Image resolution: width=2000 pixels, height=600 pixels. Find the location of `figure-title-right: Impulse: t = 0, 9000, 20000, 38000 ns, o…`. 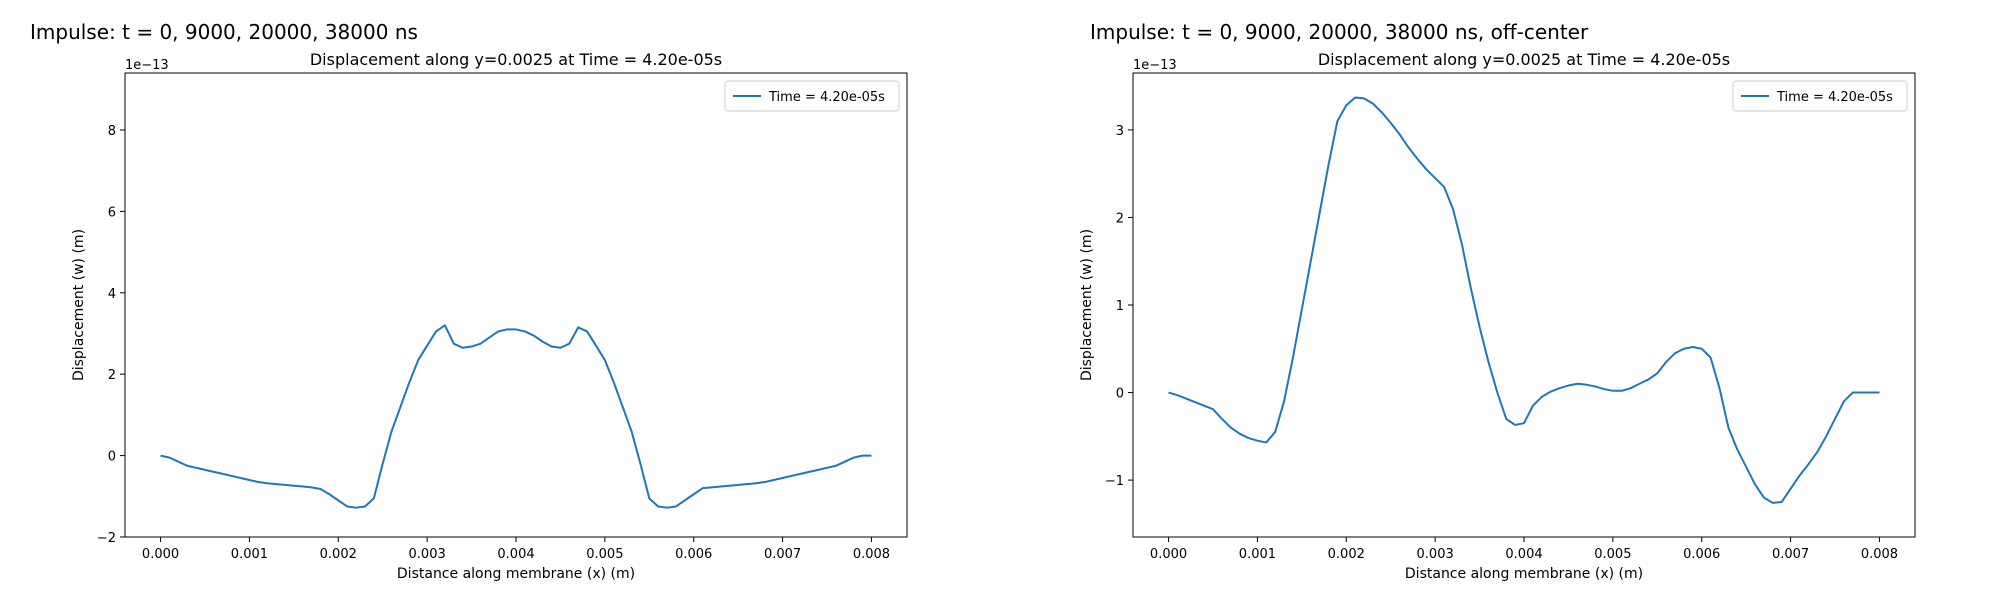

figure-title-right: Impulse: t = 0, 9000, 20000, 38000 ns, o… is located at coordinates (1339, 32).